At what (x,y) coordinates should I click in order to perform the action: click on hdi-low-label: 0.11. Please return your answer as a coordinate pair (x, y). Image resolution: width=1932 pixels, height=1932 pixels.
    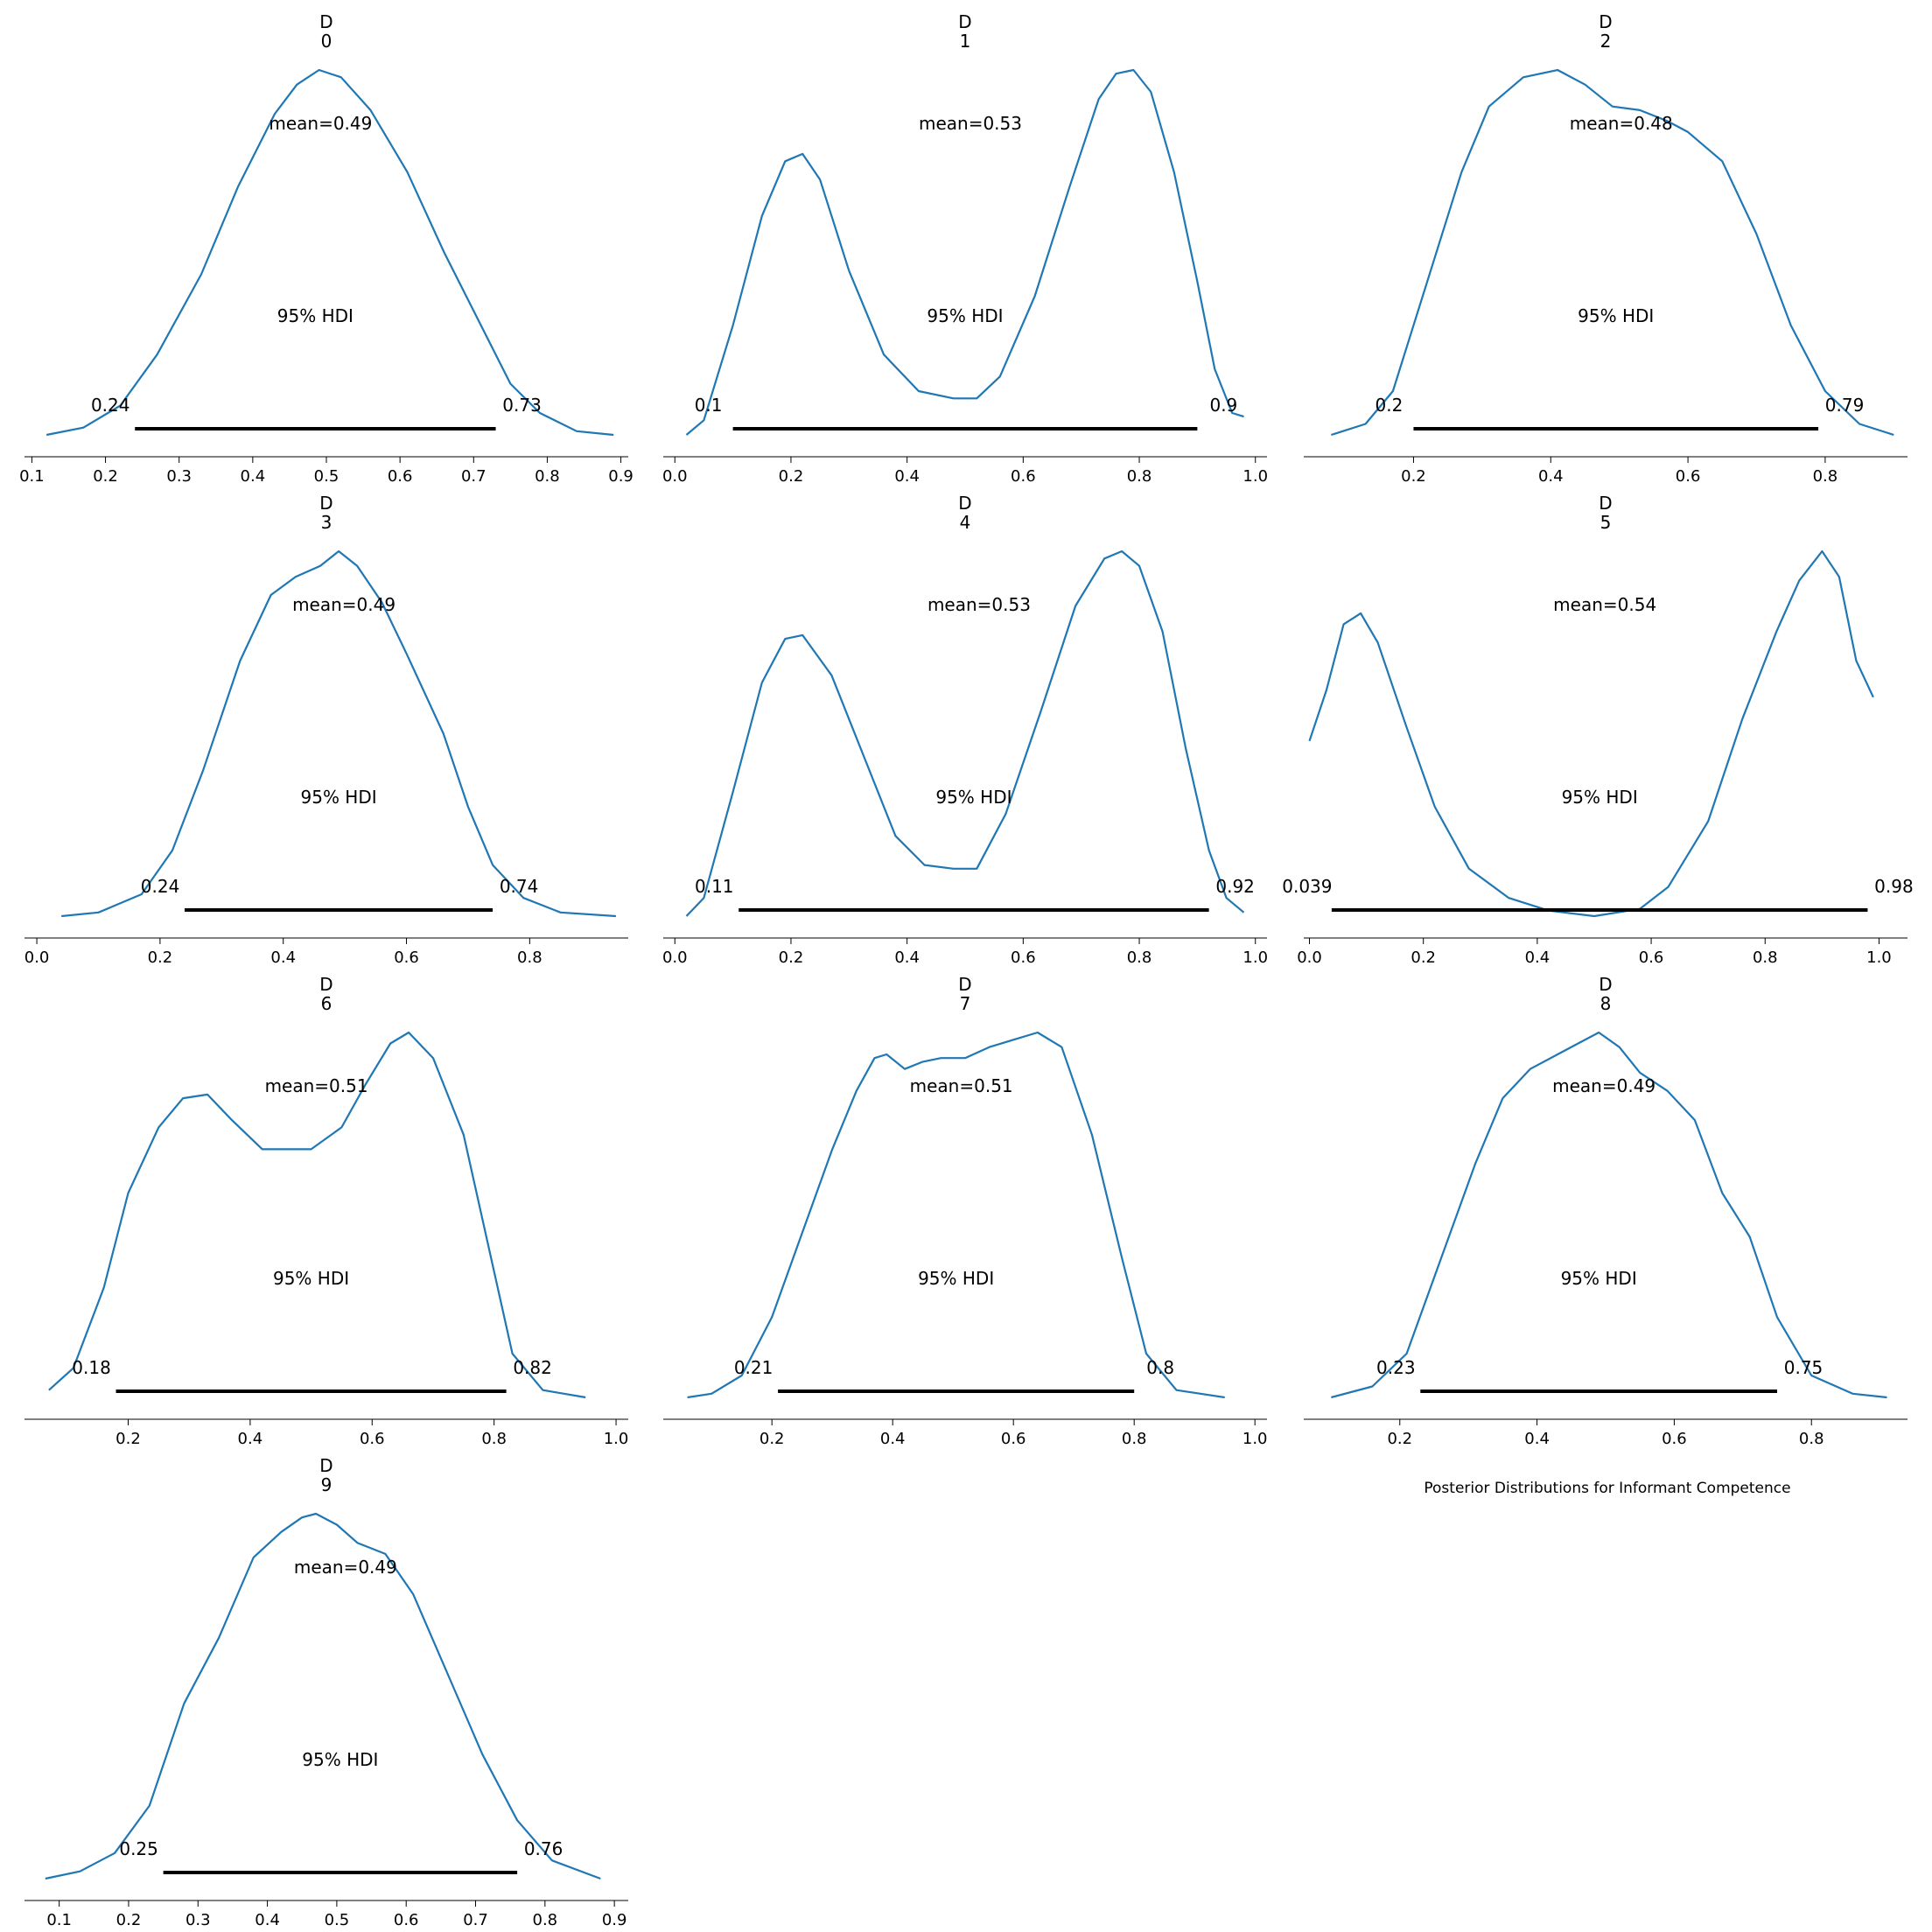
    Looking at the image, I should click on (714, 886).